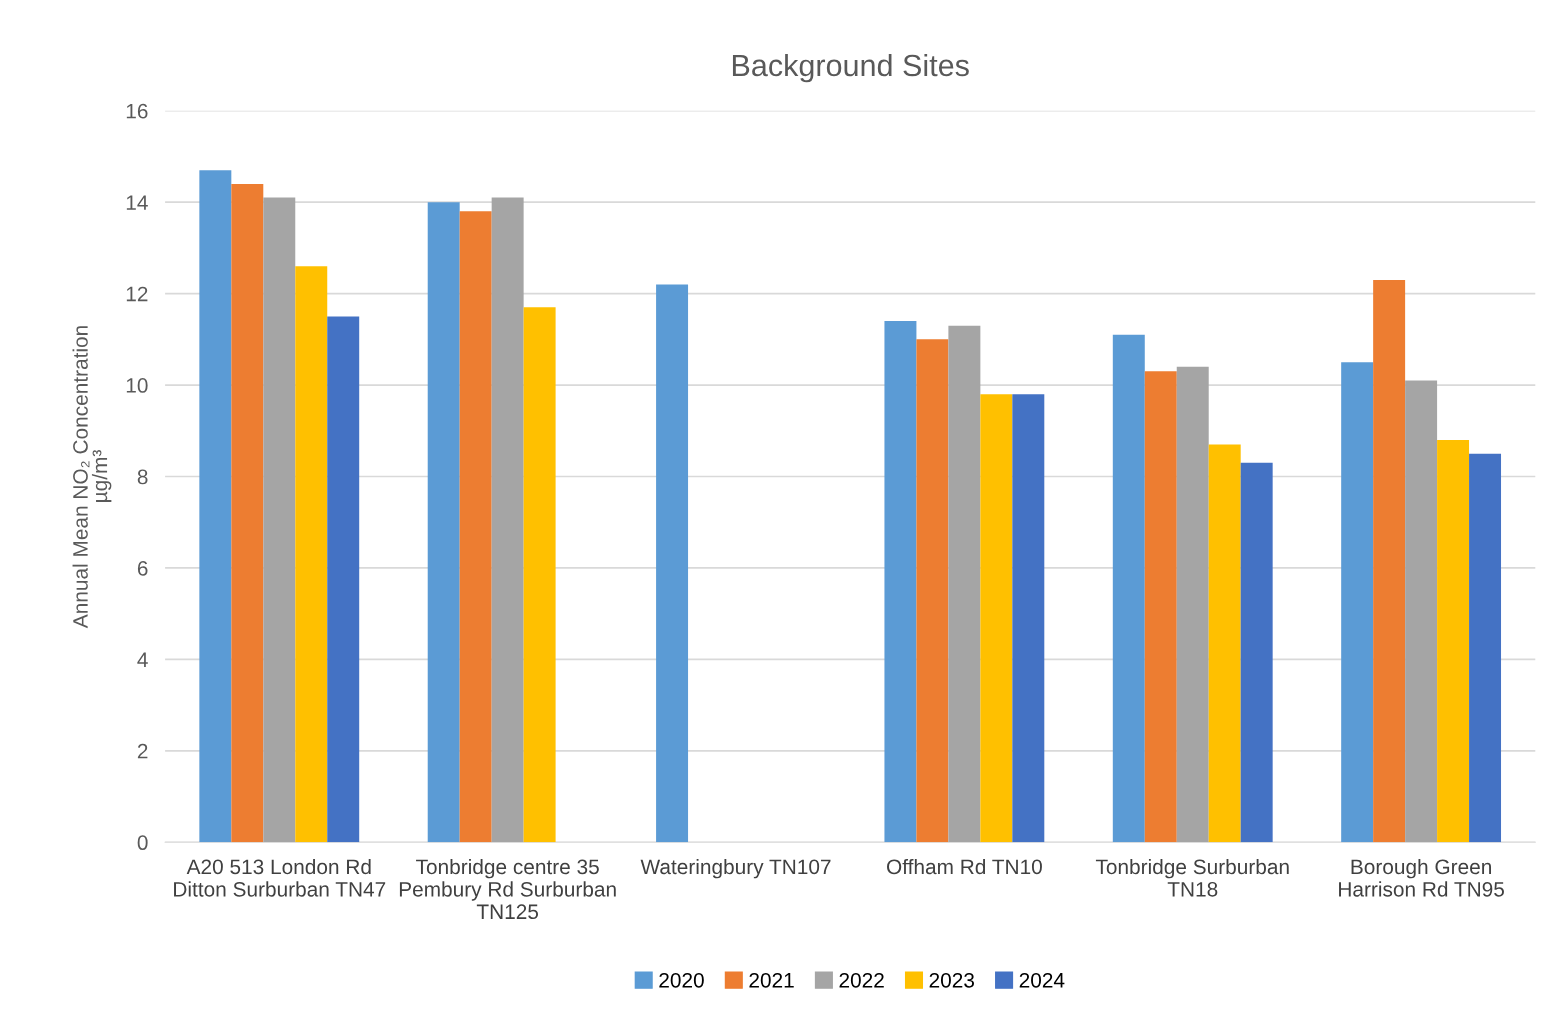  What do you see at coordinates (142, 843) in the screenshot?
I see `y-tick-label: 0` at bounding box center [142, 843].